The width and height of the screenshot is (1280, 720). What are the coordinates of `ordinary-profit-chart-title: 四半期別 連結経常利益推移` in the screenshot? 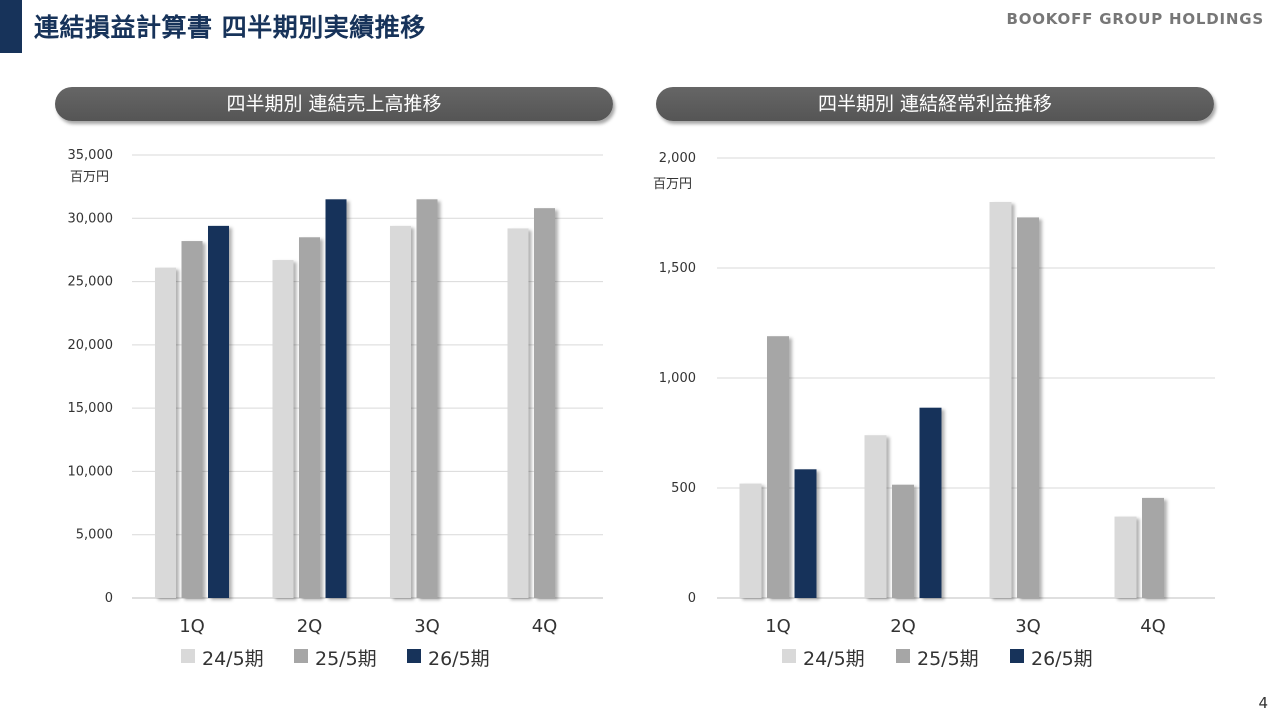 It's located at (935, 104).